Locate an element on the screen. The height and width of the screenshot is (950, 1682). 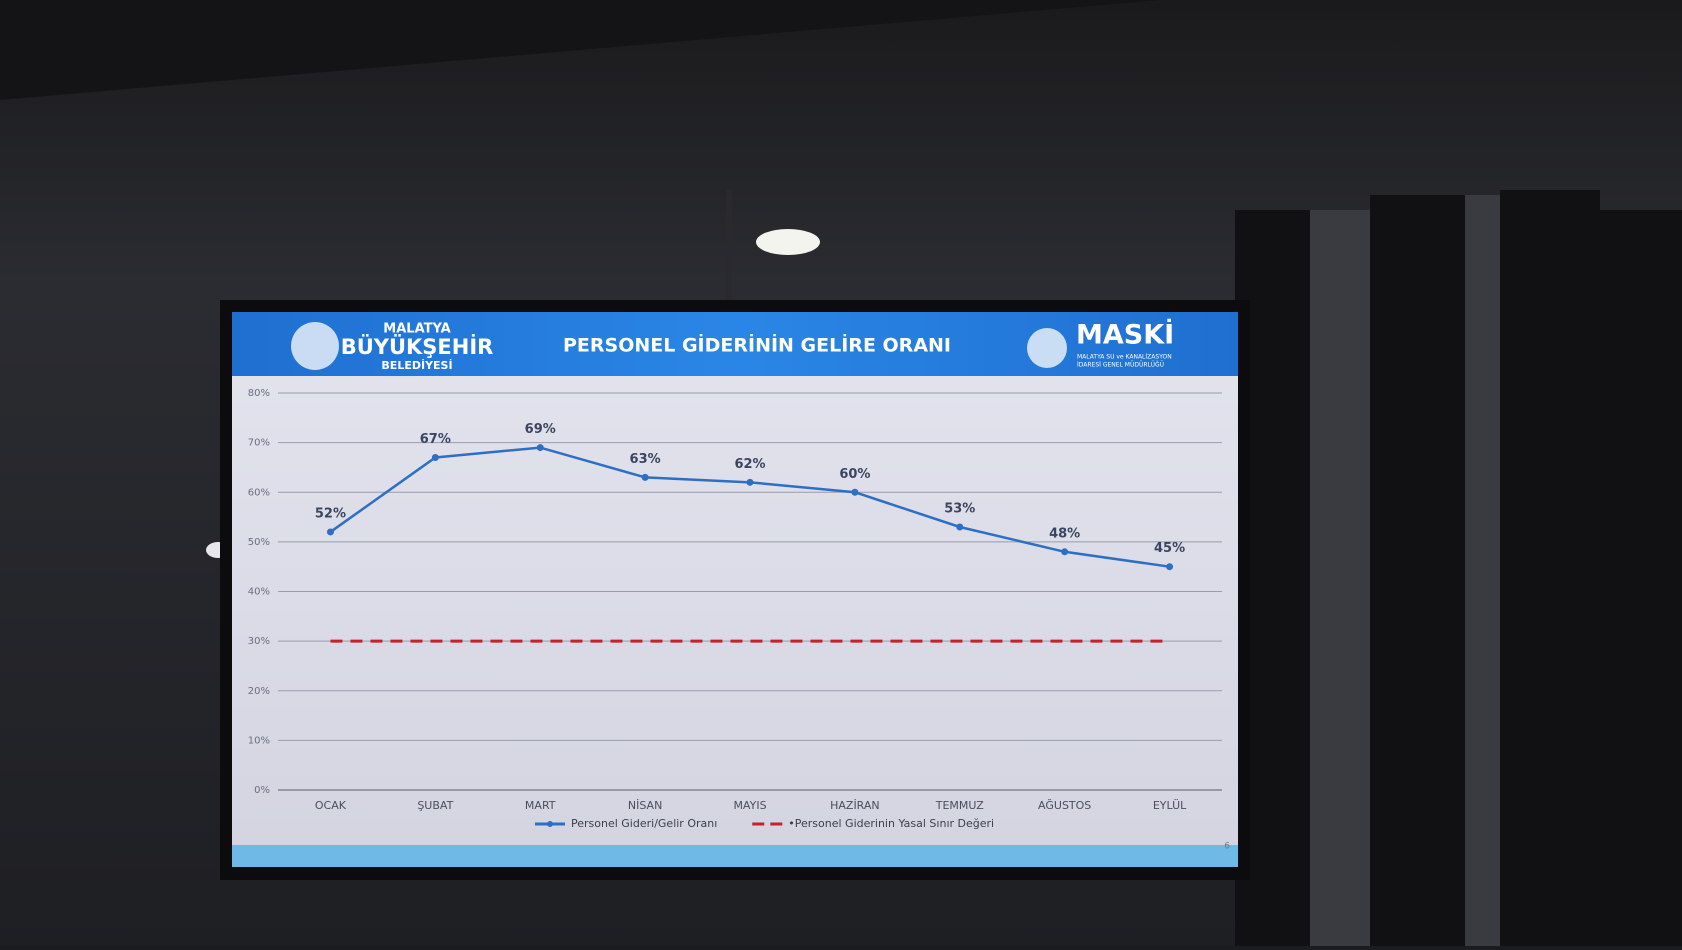
footer-bar is located at coordinates (735, 856).